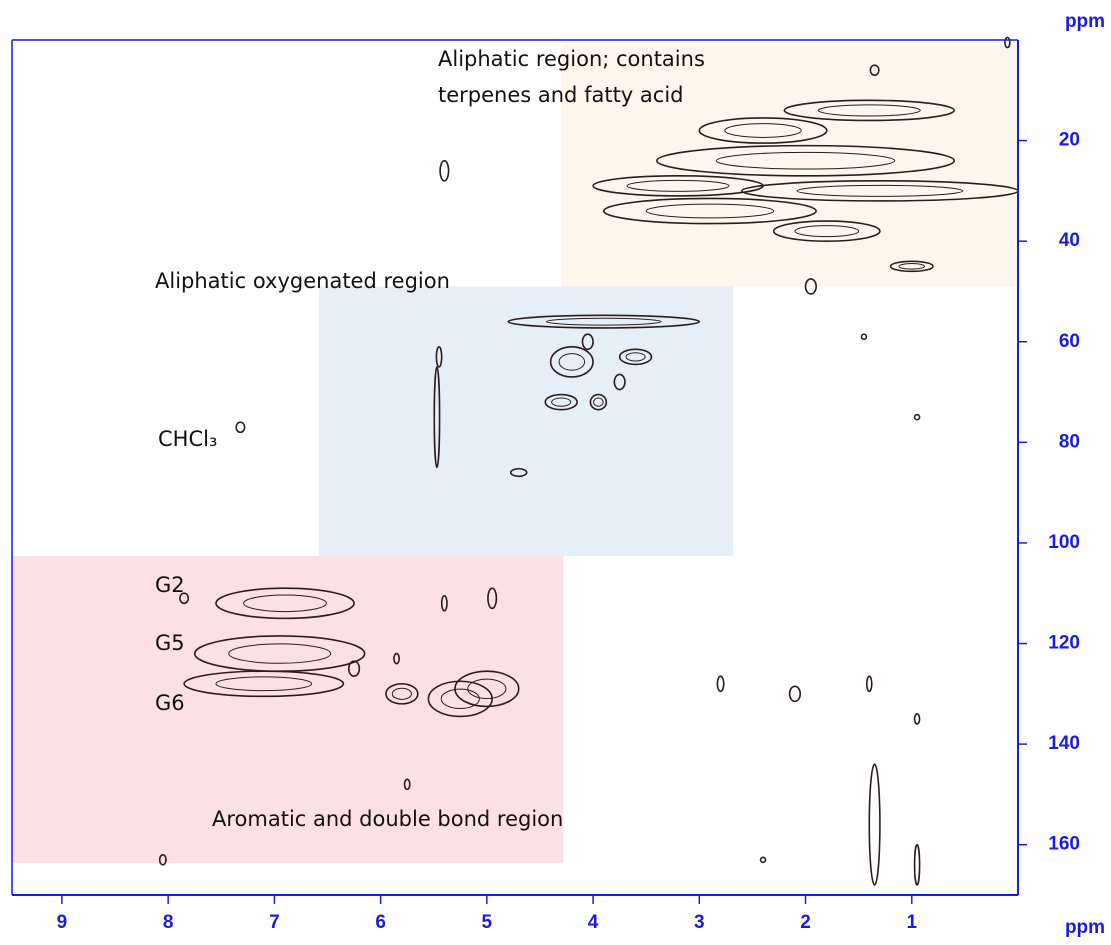  Describe the element at coordinates (1085, 21) in the screenshot. I see `y-axis-label: ppm` at that location.